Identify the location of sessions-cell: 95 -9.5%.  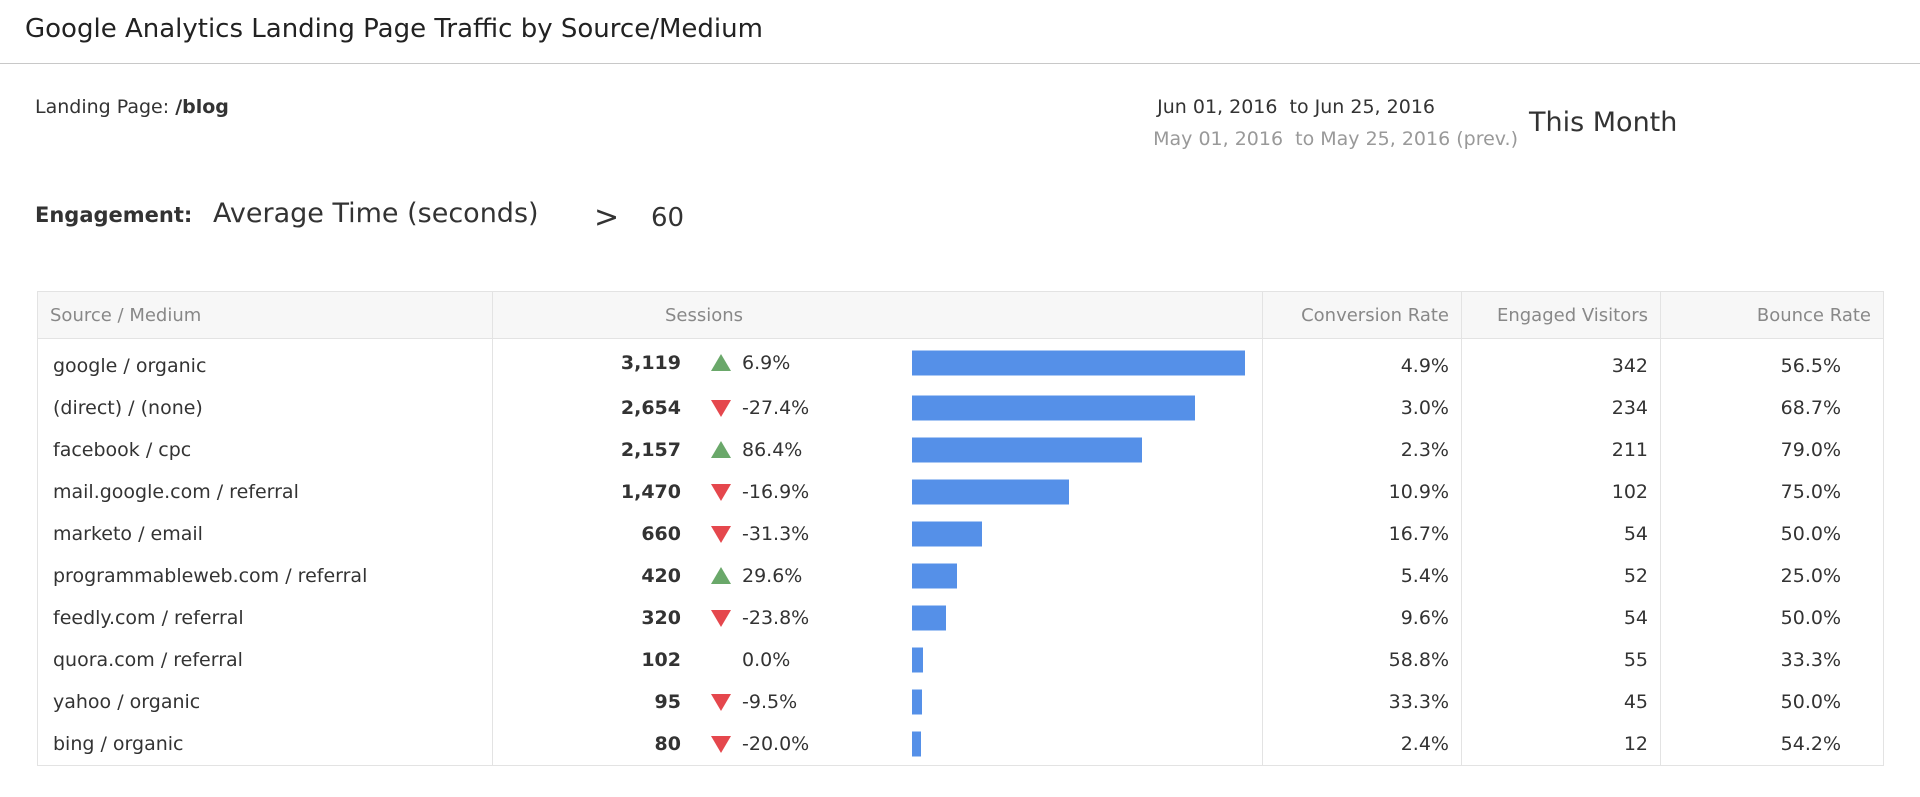
(877, 702).